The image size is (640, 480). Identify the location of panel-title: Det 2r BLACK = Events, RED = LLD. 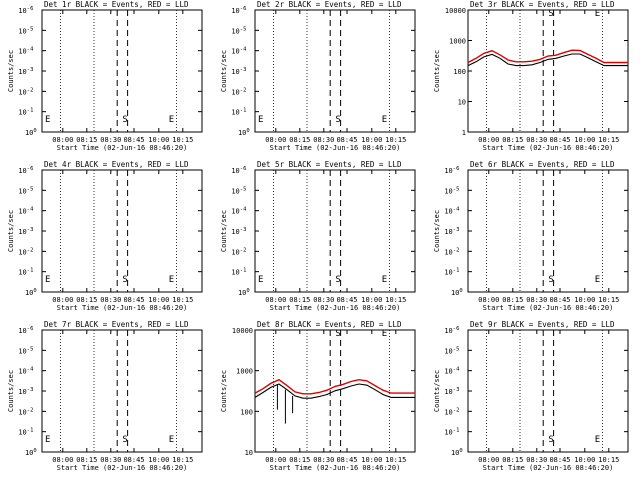
(329, 4).